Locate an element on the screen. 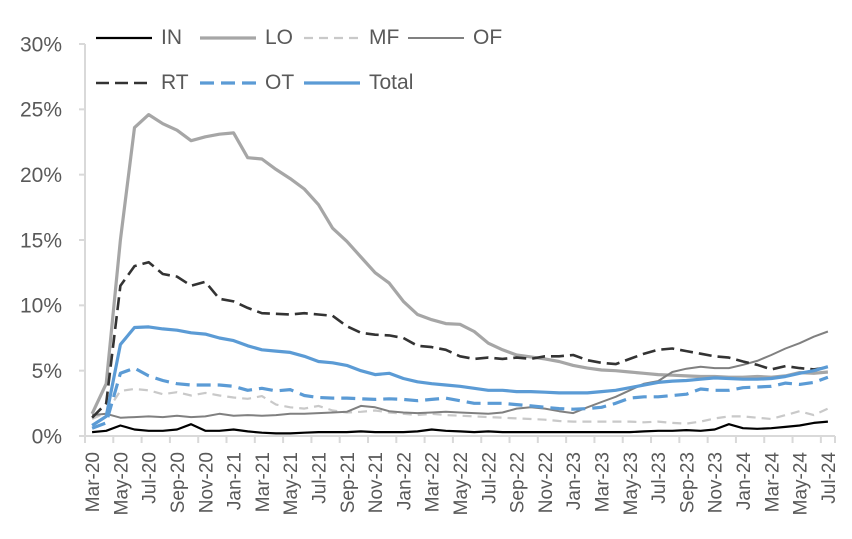 The image size is (852, 539). x-axis-label: Jan-22 is located at coordinates (404, 481).